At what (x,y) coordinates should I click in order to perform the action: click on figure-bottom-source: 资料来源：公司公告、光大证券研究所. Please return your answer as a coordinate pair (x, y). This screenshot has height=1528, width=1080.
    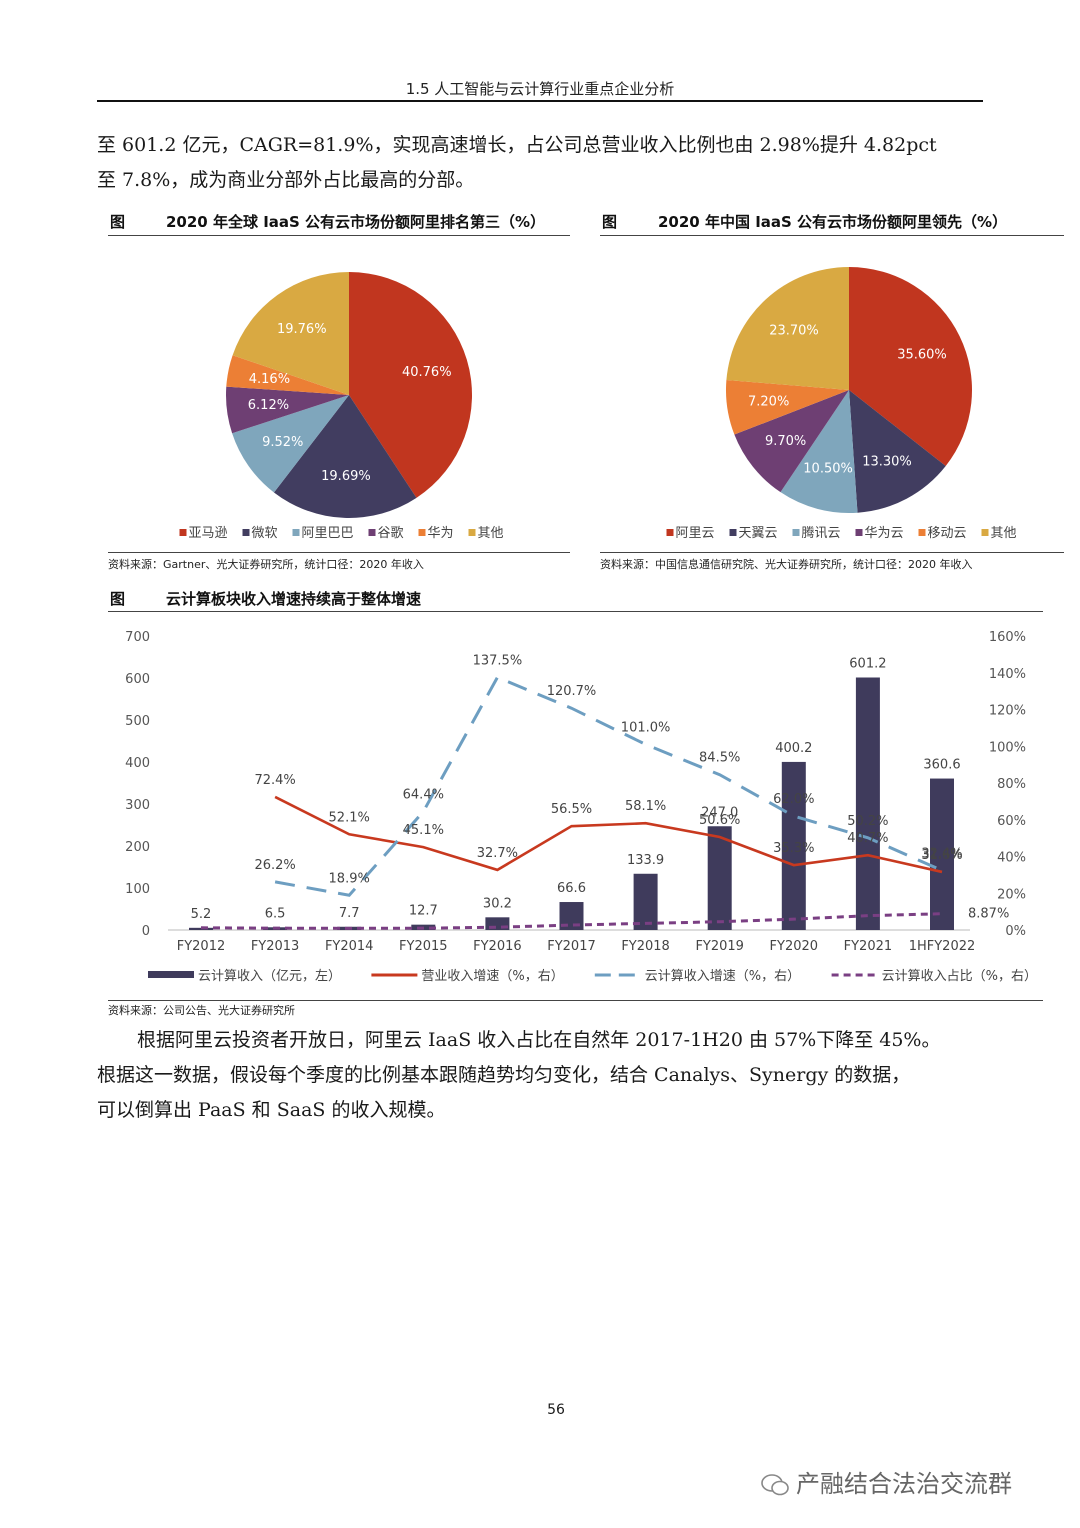
    Looking at the image, I should click on (201, 1010).